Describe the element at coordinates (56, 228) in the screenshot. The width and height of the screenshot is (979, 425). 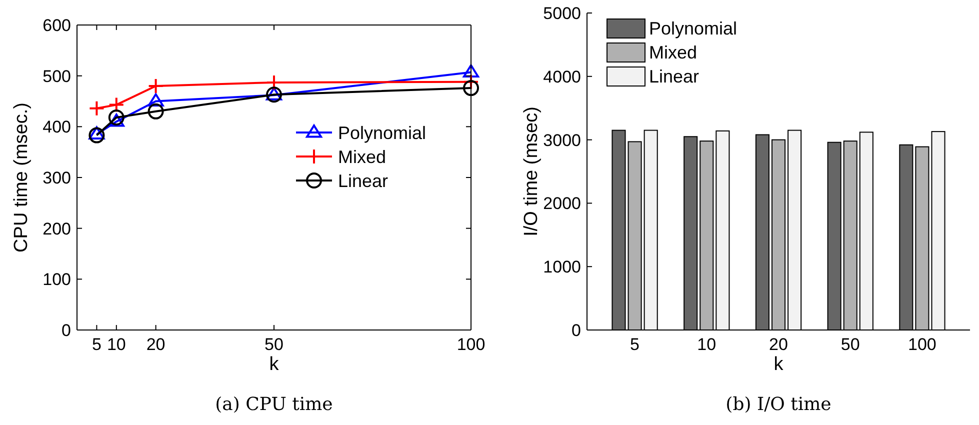
I see `y-tick-label: 200` at that location.